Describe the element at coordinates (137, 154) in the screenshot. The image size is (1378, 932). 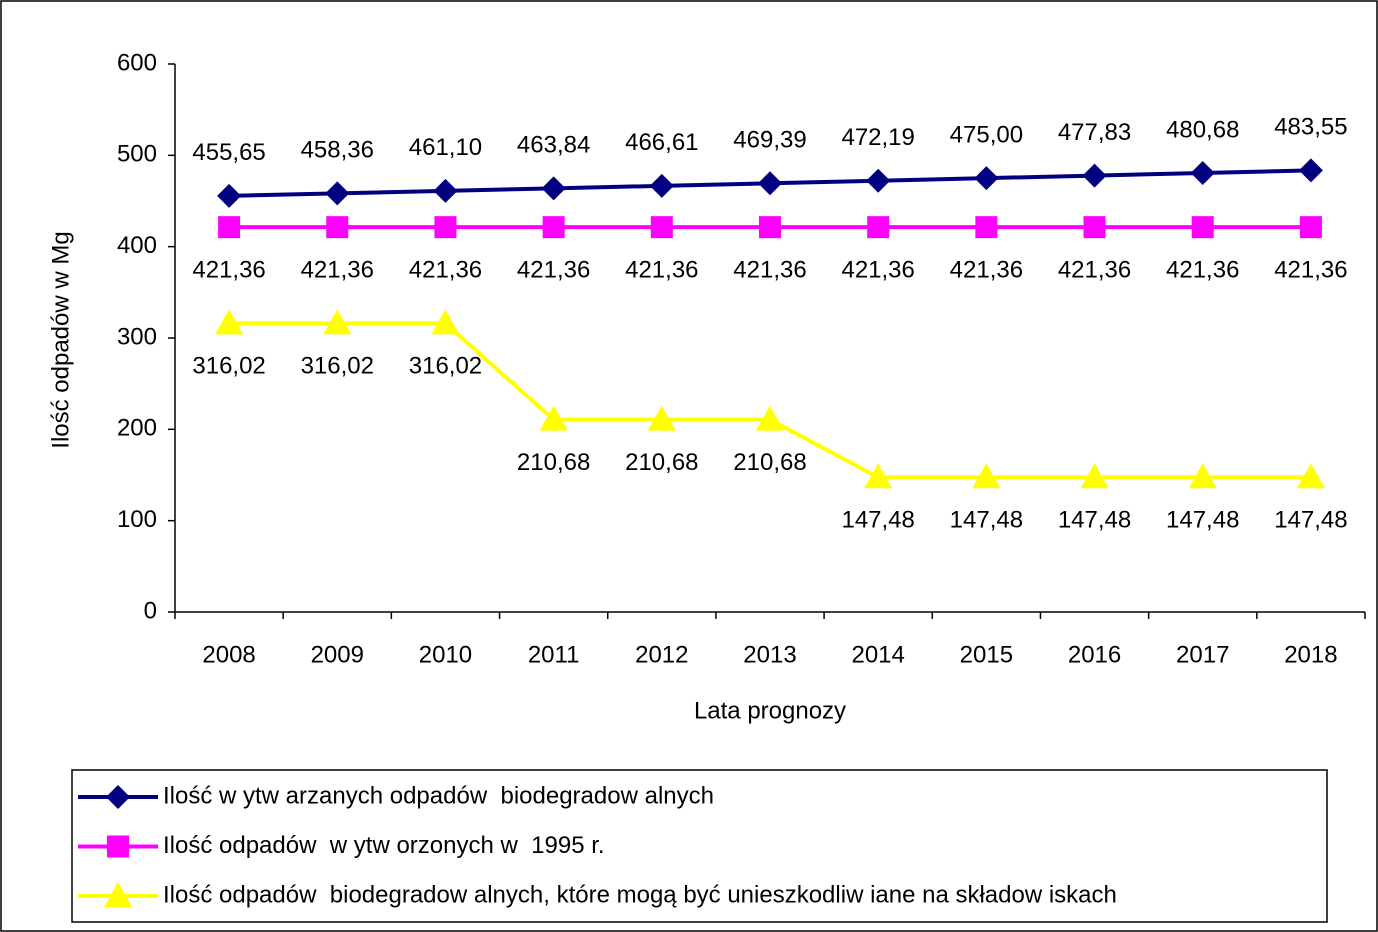
I see `y-tick-label: 500` at that location.